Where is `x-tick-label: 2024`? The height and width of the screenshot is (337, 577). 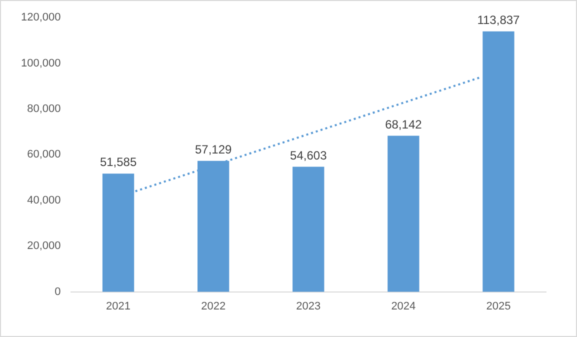 x-tick-label: 2024 is located at coordinates (403, 306).